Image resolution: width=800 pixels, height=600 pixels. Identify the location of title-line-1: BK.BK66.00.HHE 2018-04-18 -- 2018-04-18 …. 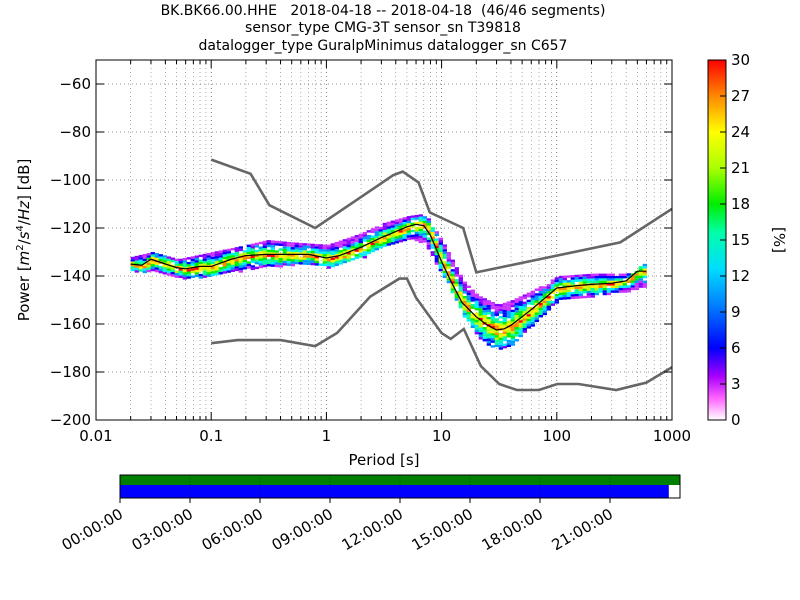
(383, 11).